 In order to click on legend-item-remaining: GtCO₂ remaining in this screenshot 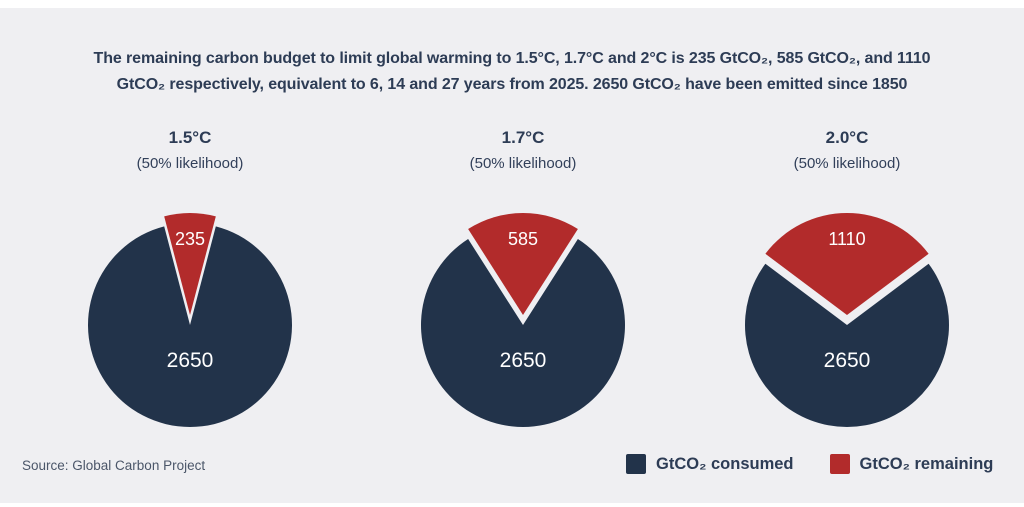, I will do `click(911, 464)`.